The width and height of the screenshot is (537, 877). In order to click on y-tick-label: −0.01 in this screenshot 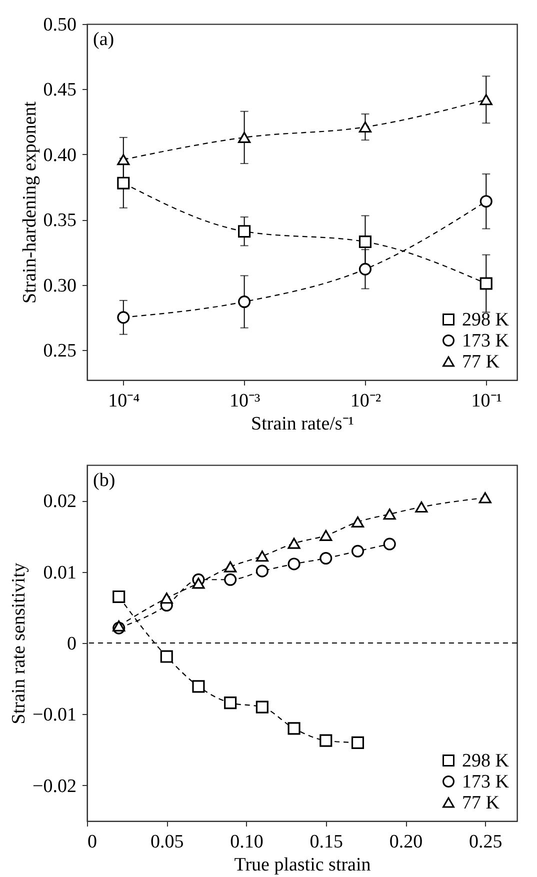, I will do `click(54, 715)`.